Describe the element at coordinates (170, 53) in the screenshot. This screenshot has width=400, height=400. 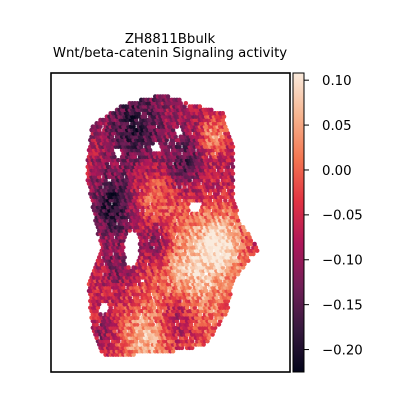
I see `chart-title-line2: Wnt/beta-catenin Signaling activity` at that location.